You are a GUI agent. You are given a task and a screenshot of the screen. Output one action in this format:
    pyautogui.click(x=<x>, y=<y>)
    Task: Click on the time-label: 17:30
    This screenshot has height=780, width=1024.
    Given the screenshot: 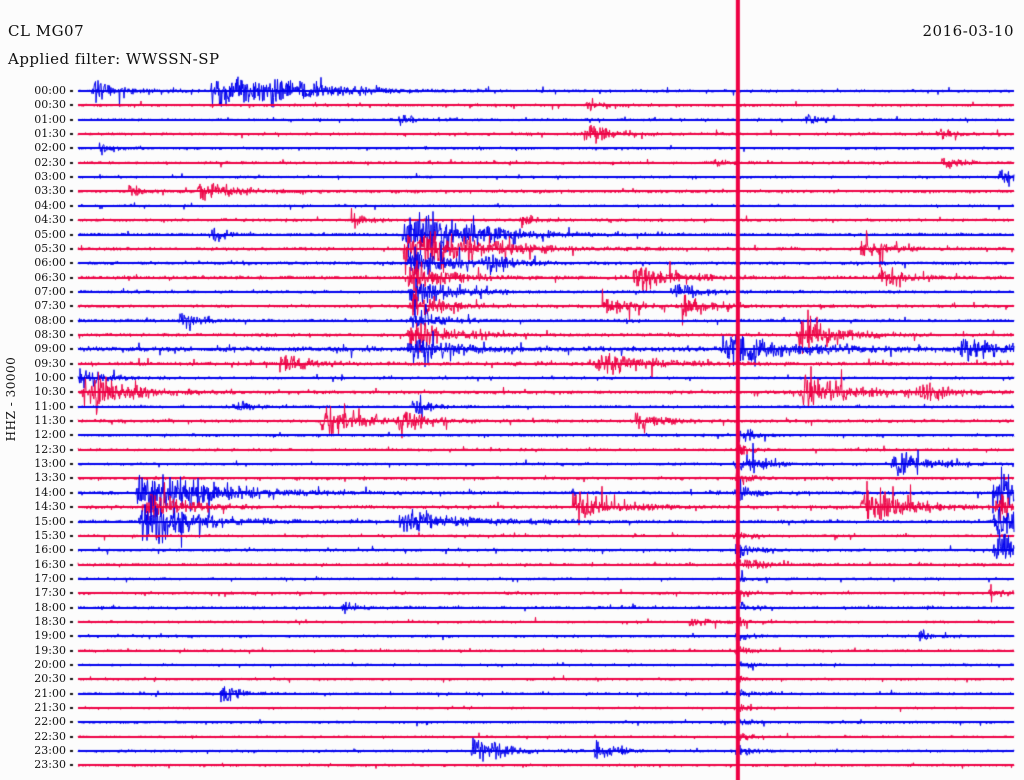 What is the action you would take?
    pyautogui.click(x=50, y=593)
    